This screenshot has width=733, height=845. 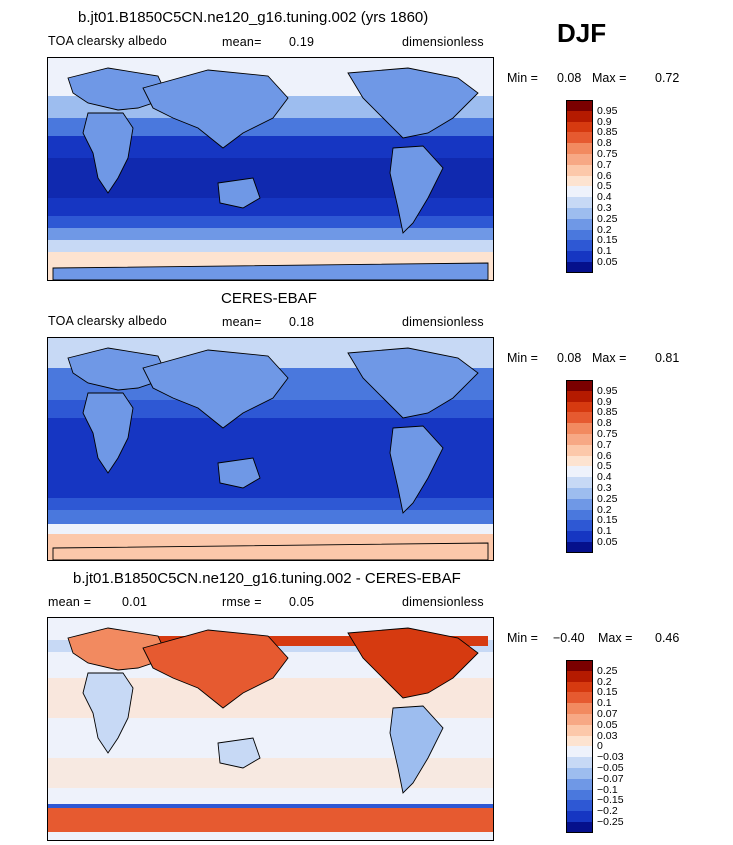 I want to click on colorbar-tick-label: −0.25, so click(x=610, y=822).